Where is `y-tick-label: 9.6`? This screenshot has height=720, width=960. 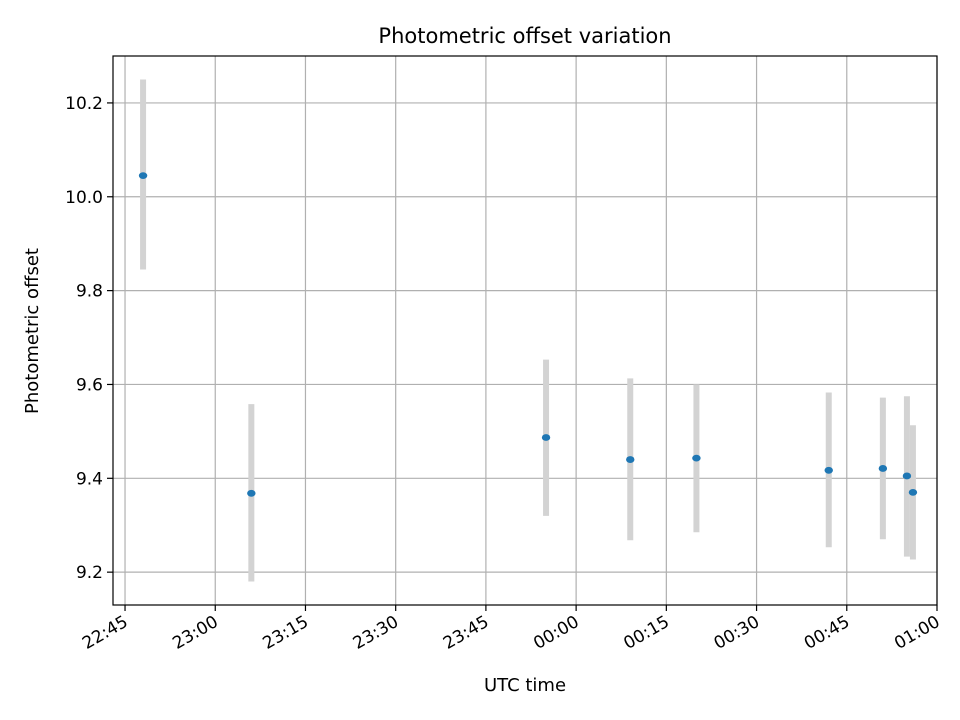
y-tick-label: 9.6 is located at coordinates (89, 385).